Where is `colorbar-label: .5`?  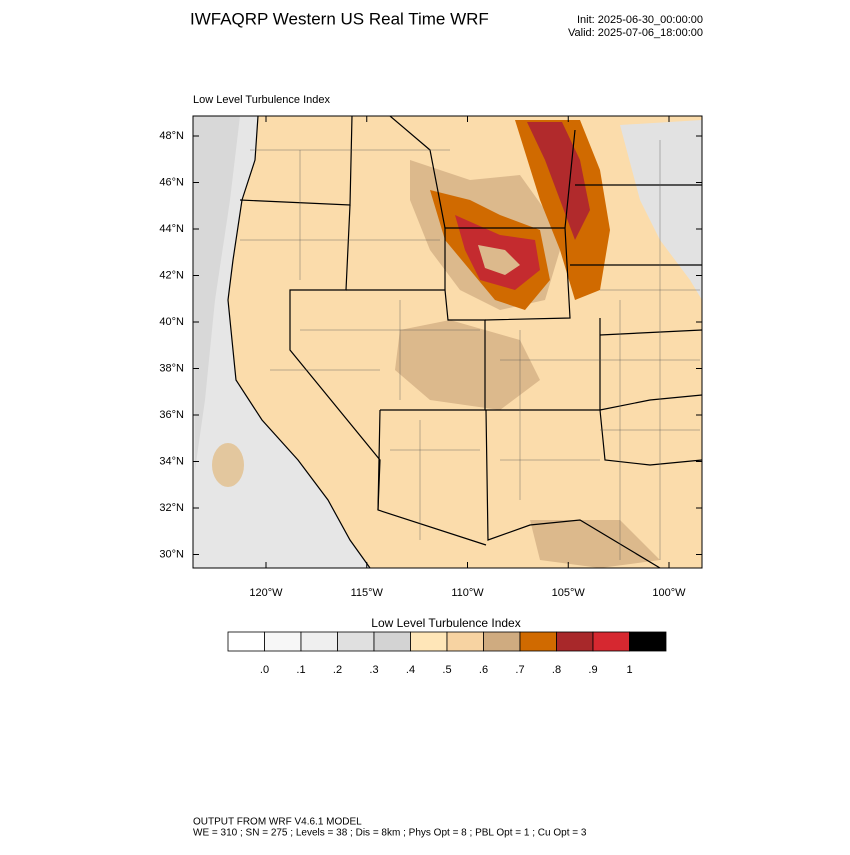 colorbar-label: .5 is located at coordinates (446, 670).